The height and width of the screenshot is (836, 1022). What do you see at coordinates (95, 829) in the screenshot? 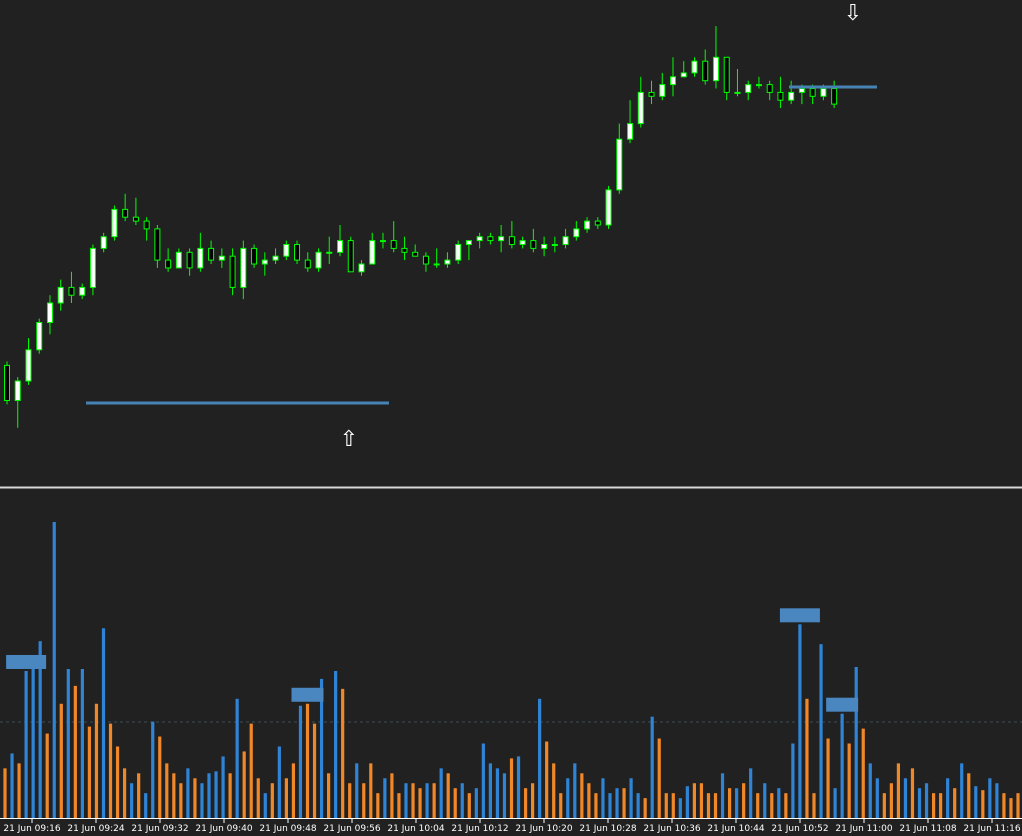
I see `x-tick-label: 21 Jun 09:24` at bounding box center [95, 829].